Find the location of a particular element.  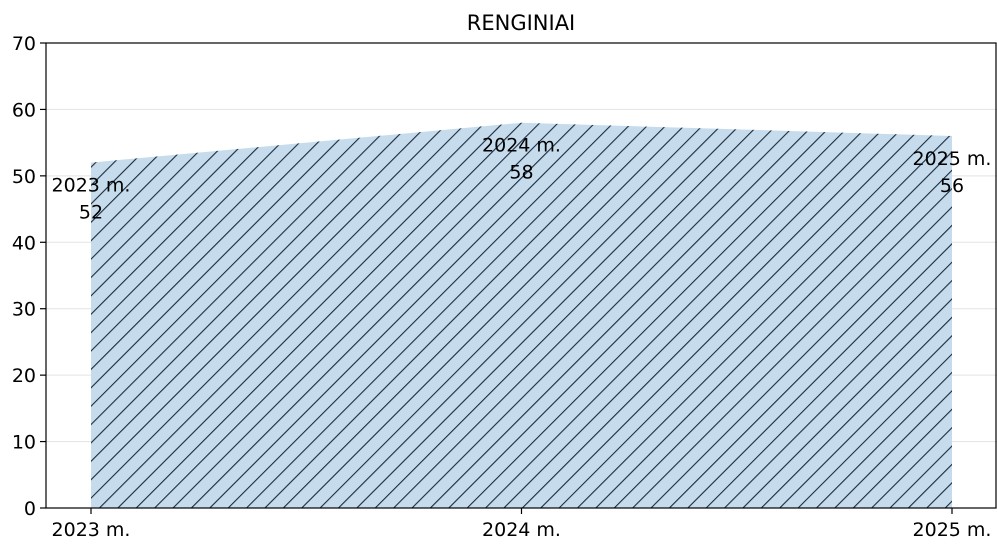

data-label-line: 58 is located at coordinates (521, 173).